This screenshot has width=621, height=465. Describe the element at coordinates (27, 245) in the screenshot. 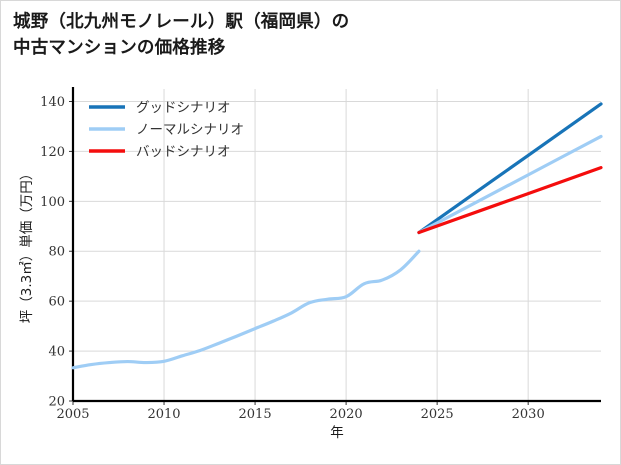

I see `y-axis-title: 坪（3.3㎡）単価（万円）` at that location.